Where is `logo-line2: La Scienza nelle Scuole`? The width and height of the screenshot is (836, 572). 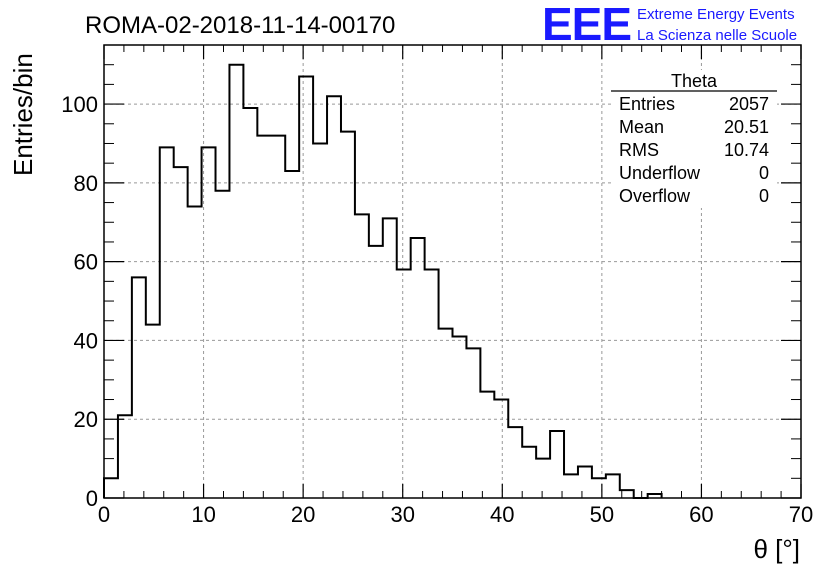
logo-line2: La Scienza nelle Scuole is located at coordinates (717, 35).